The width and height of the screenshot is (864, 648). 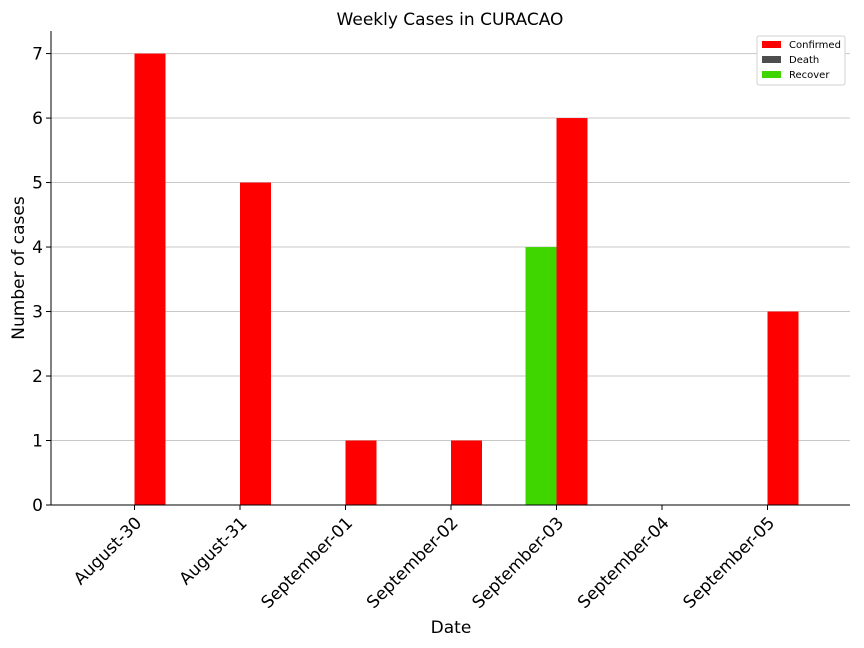 I want to click on y-tick-label: 3, so click(x=37, y=313).